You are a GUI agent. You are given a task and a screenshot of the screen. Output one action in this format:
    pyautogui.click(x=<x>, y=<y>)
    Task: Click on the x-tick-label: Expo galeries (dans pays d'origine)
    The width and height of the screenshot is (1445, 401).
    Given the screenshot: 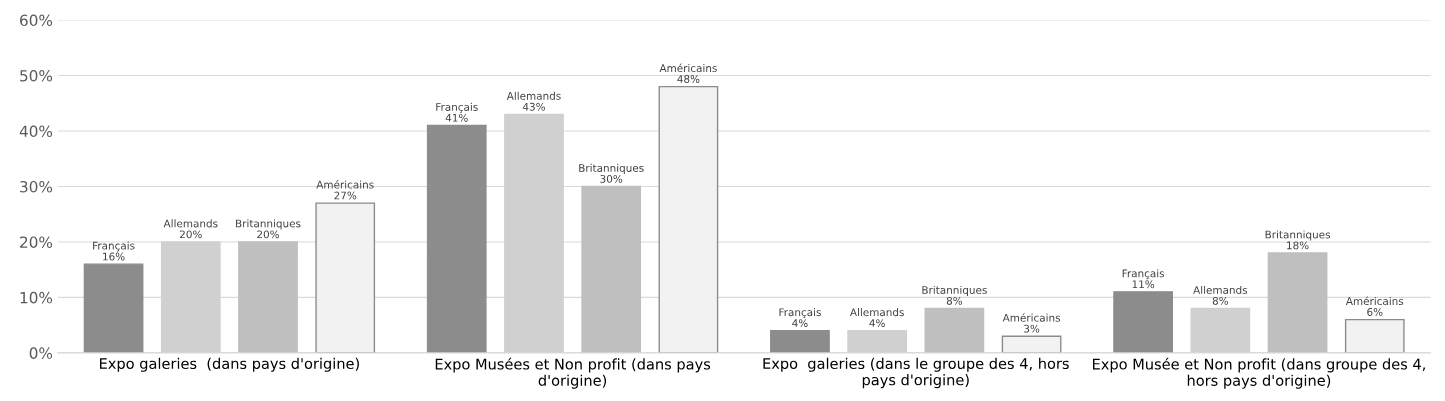 What is the action you would take?
    pyautogui.click(x=229, y=364)
    